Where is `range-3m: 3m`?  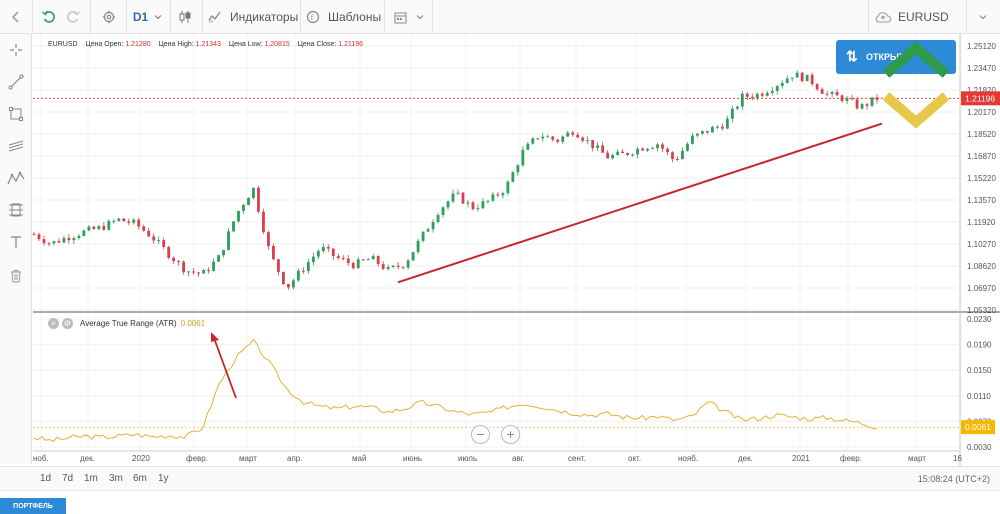
range-3m: 3m is located at coordinates (116, 478).